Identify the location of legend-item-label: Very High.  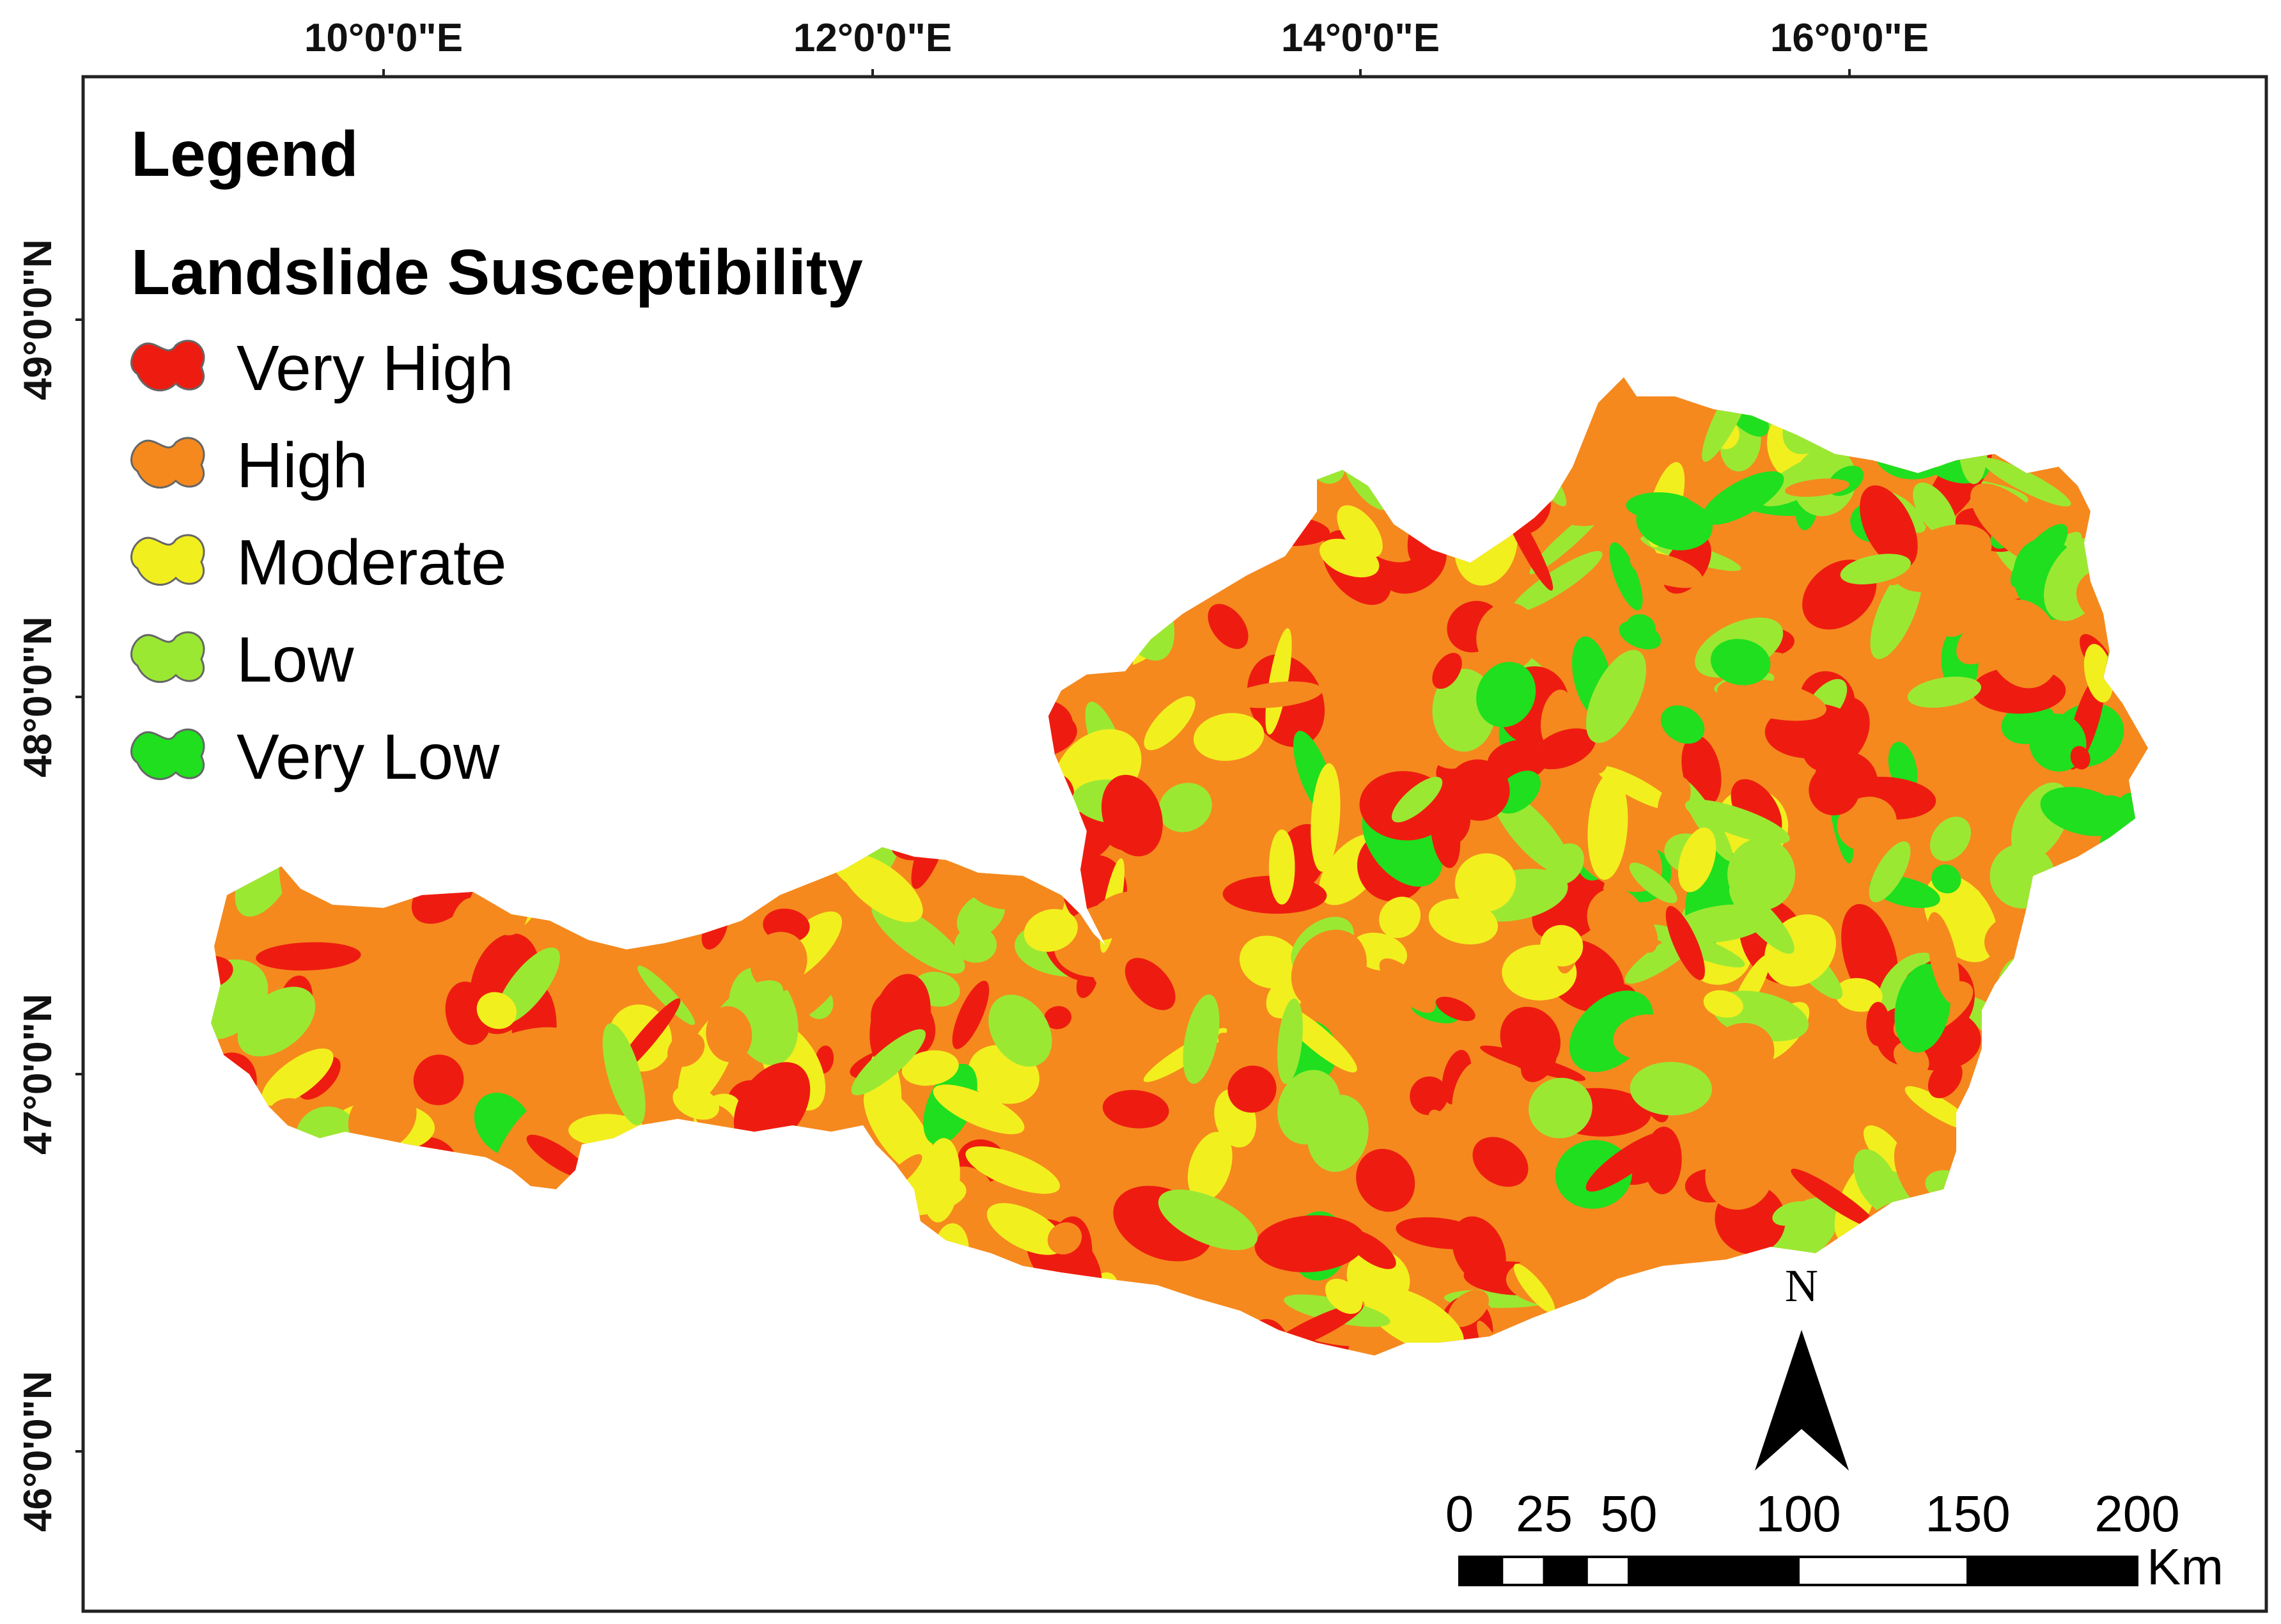
(376, 368).